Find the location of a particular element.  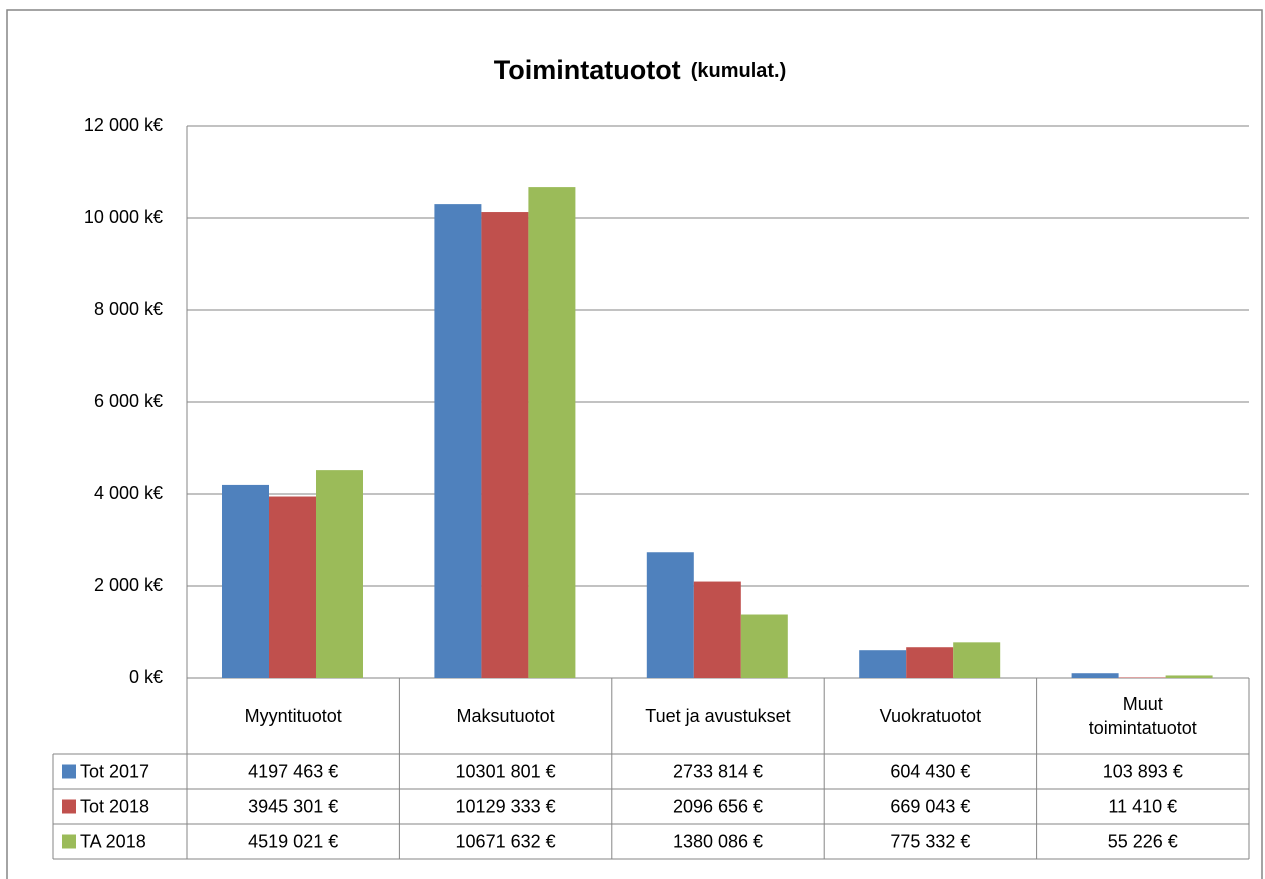

table-value: 11 410 € is located at coordinates (1142, 806).